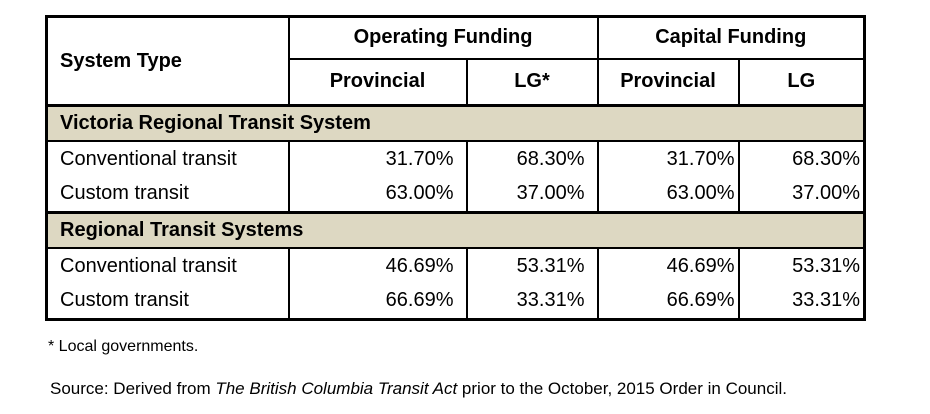 Image resolution: width=930 pixels, height=414 pixels. I want to click on cell-capital-lg: 68.30%, so click(801, 158).